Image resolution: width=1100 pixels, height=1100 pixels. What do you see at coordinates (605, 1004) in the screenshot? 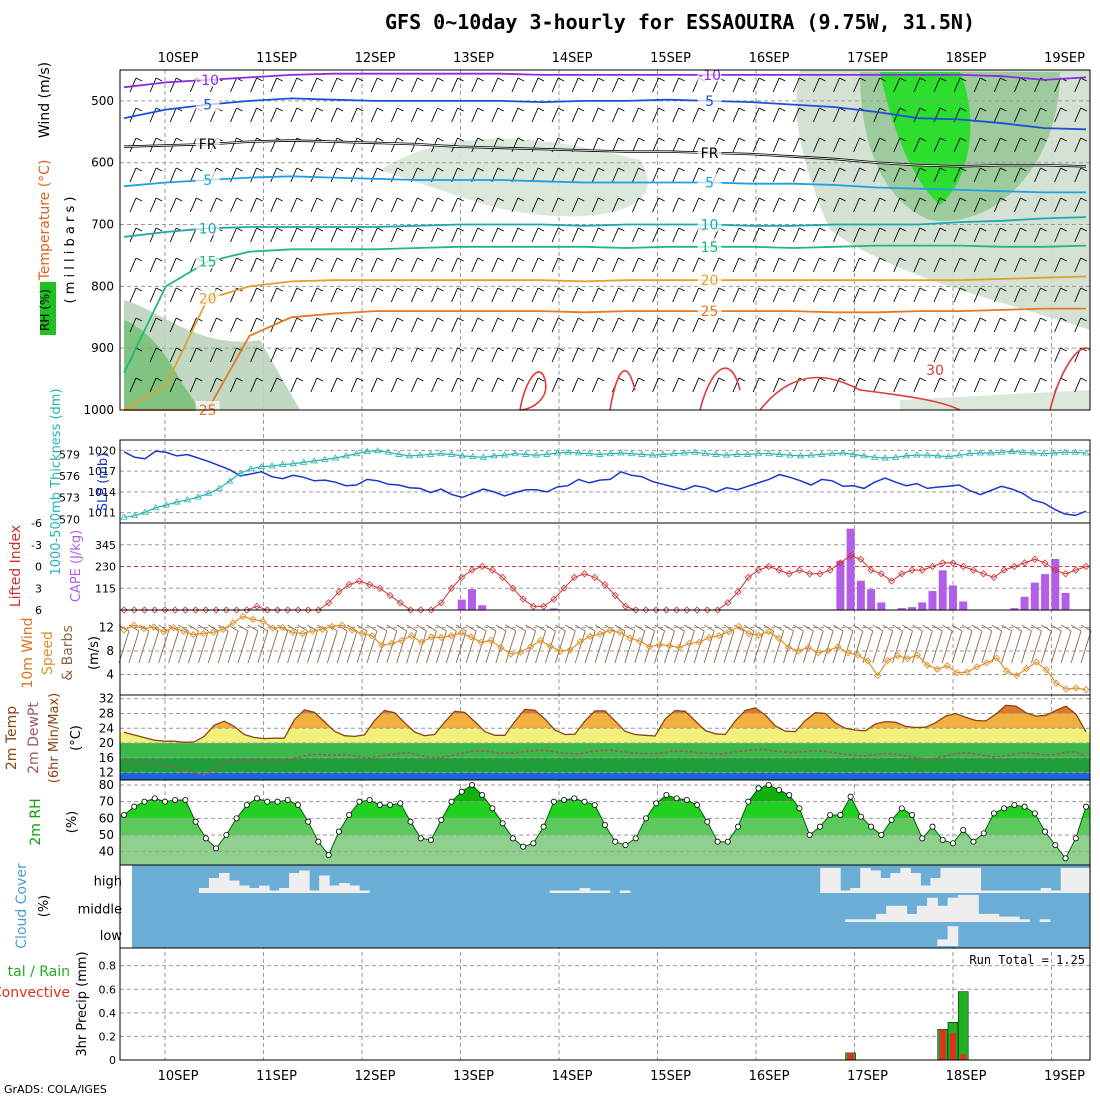
I see `precip-panel-border` at bounding box center [605, 1004].